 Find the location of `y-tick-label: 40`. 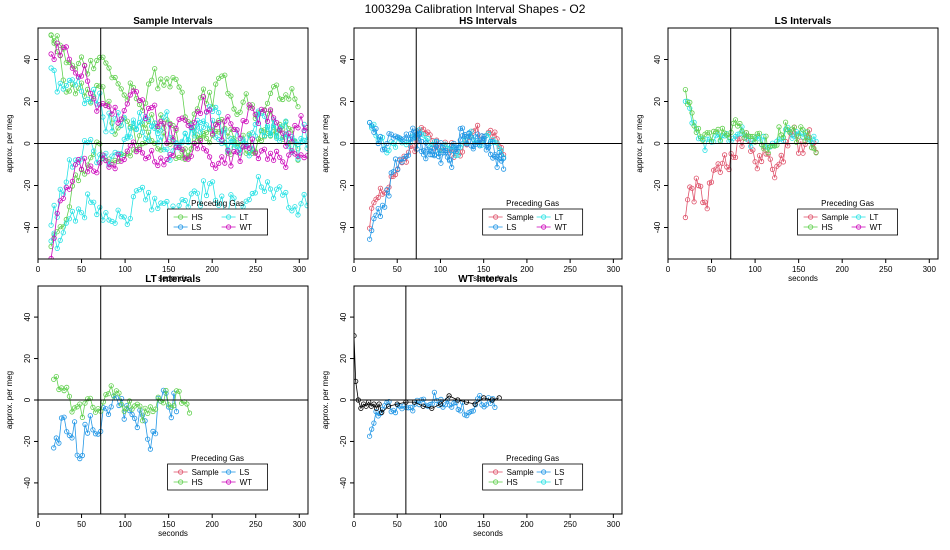

y-tick-label: 40 is located at coordinates (27, 316).